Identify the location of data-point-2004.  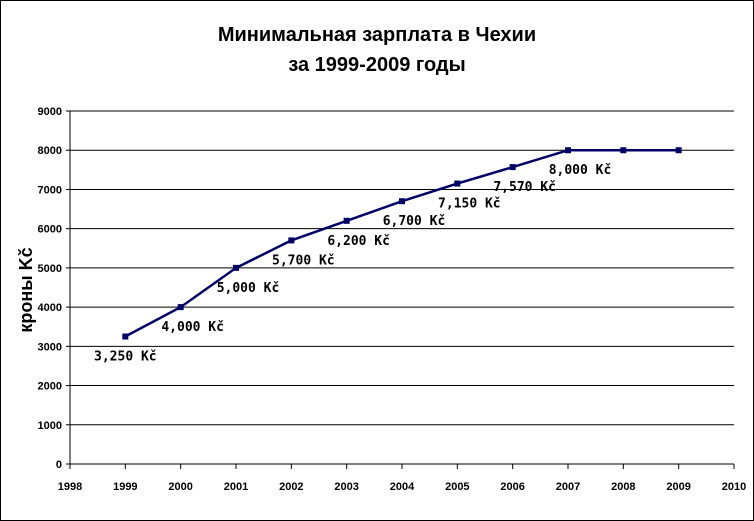
(402, 201).